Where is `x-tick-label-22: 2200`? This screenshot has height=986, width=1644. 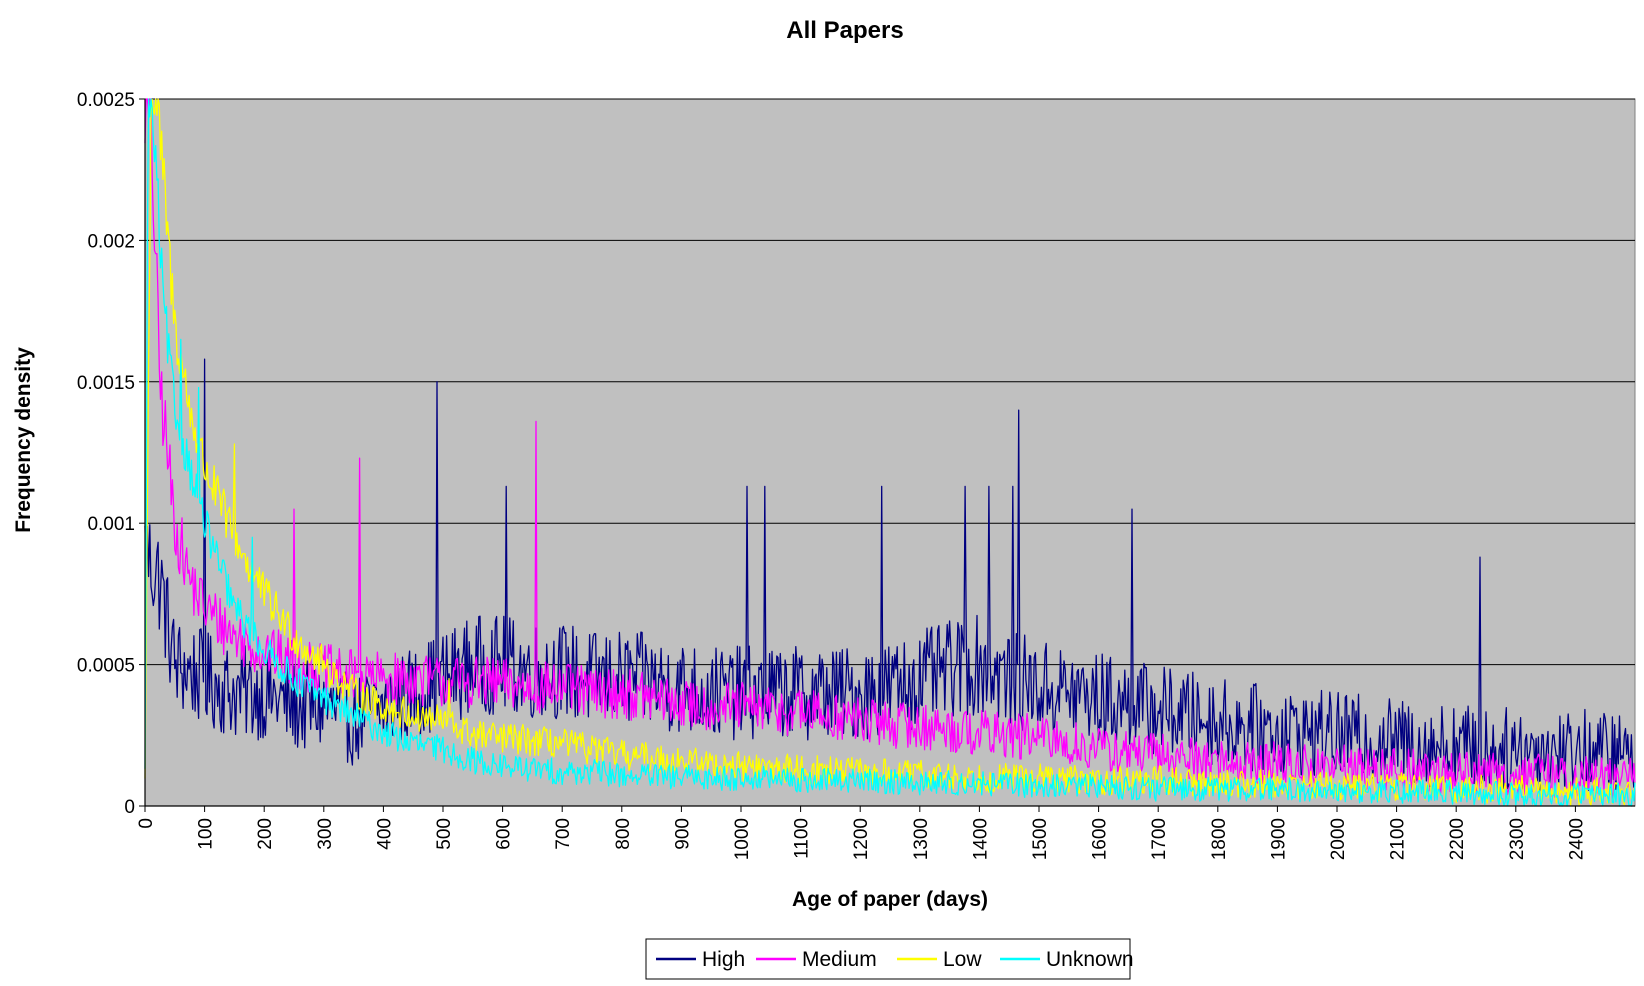
x-tick-label-22: 2200 is located at coordinates (1457, 839).